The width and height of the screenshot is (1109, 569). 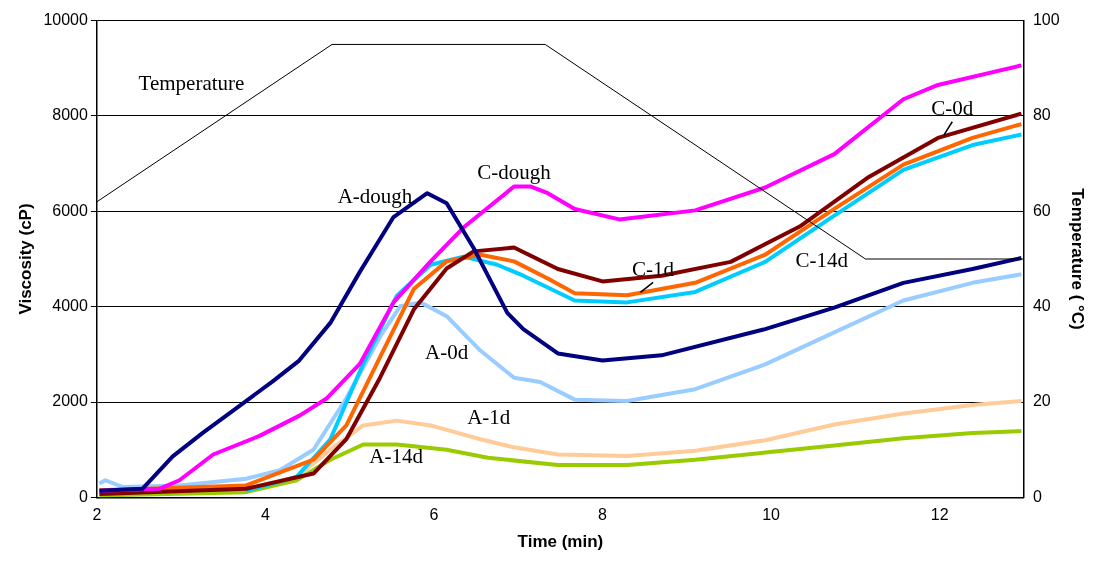 I want to click on y2-tick-label: 80, so click(x=1041, y=115).